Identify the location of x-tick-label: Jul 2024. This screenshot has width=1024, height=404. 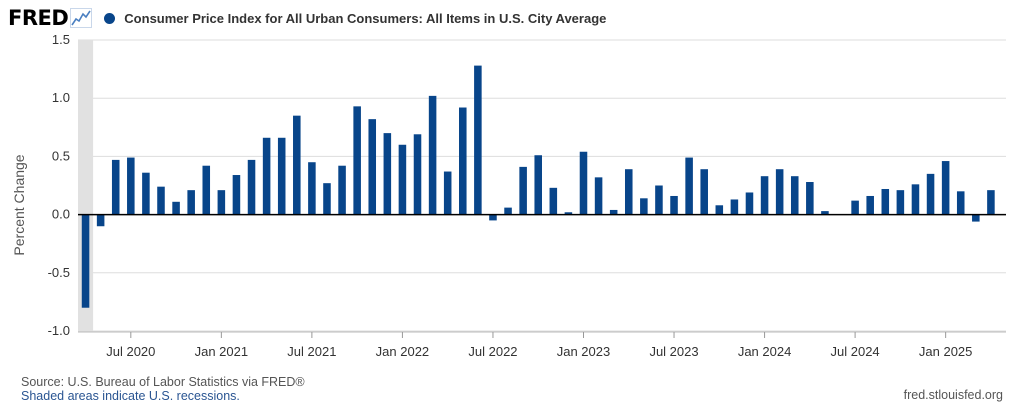
(855, 351).